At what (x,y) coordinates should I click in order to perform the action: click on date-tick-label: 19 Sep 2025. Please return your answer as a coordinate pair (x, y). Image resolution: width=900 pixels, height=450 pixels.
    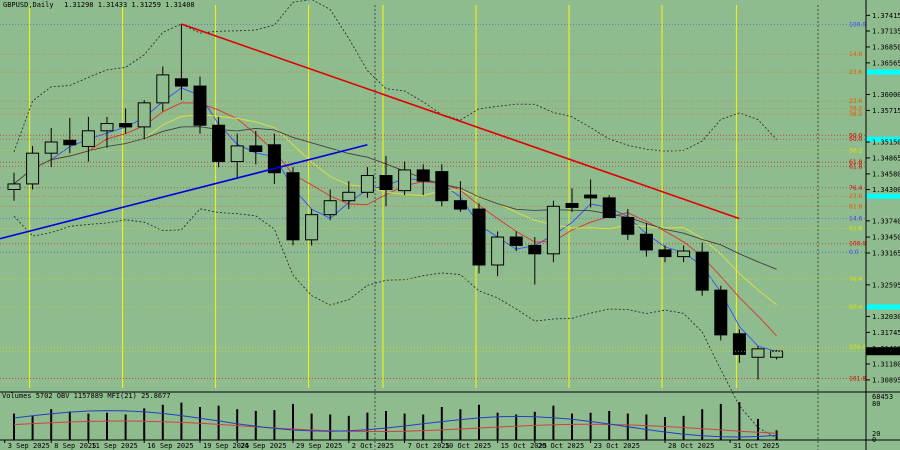
    Looking at the image, I should click on (226, 446).